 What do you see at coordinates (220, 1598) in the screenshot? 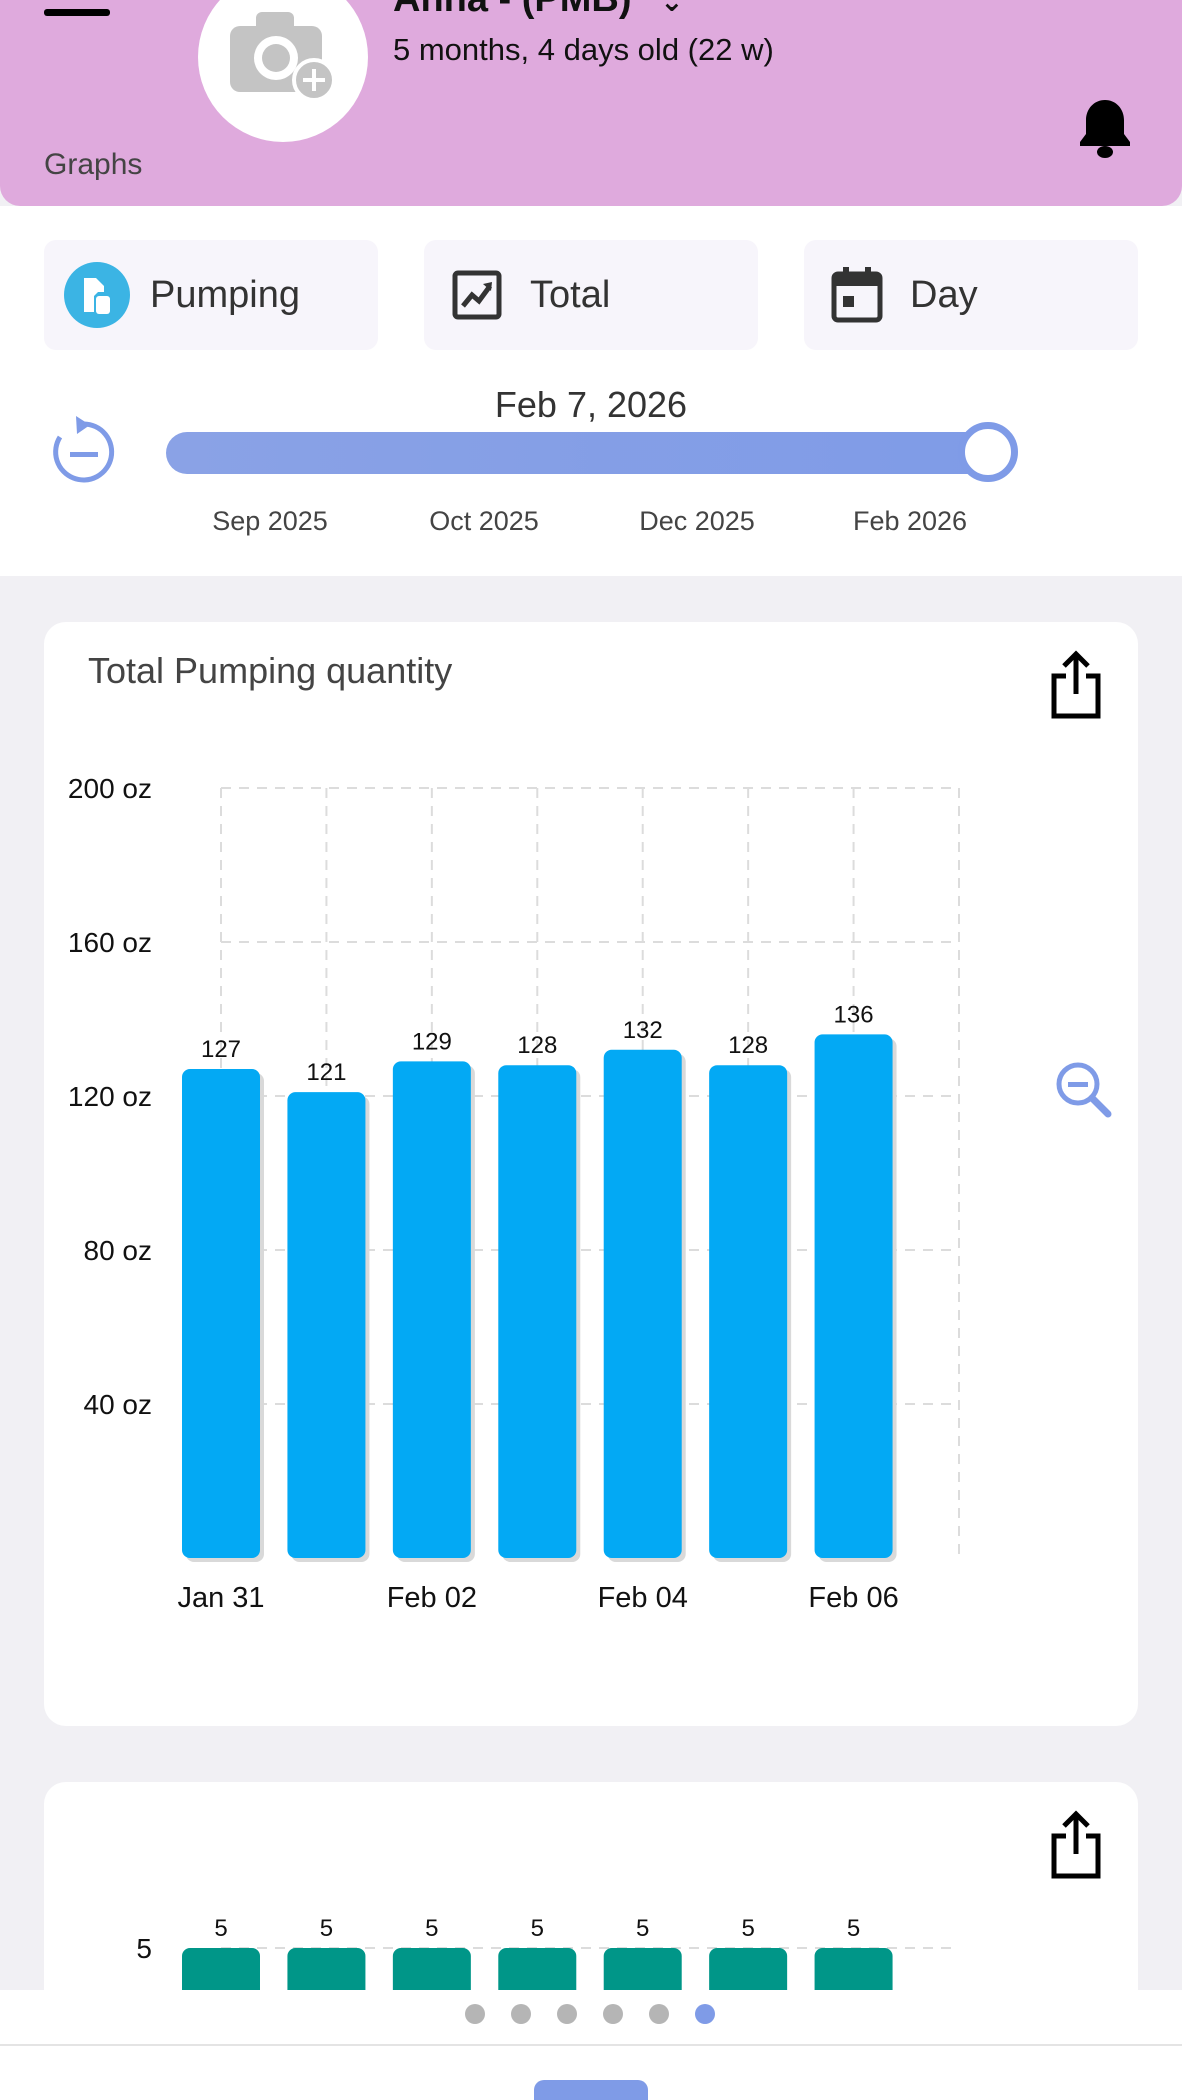
I see `x-tick-label: Jan 31` at bounding box center [220, 1598].